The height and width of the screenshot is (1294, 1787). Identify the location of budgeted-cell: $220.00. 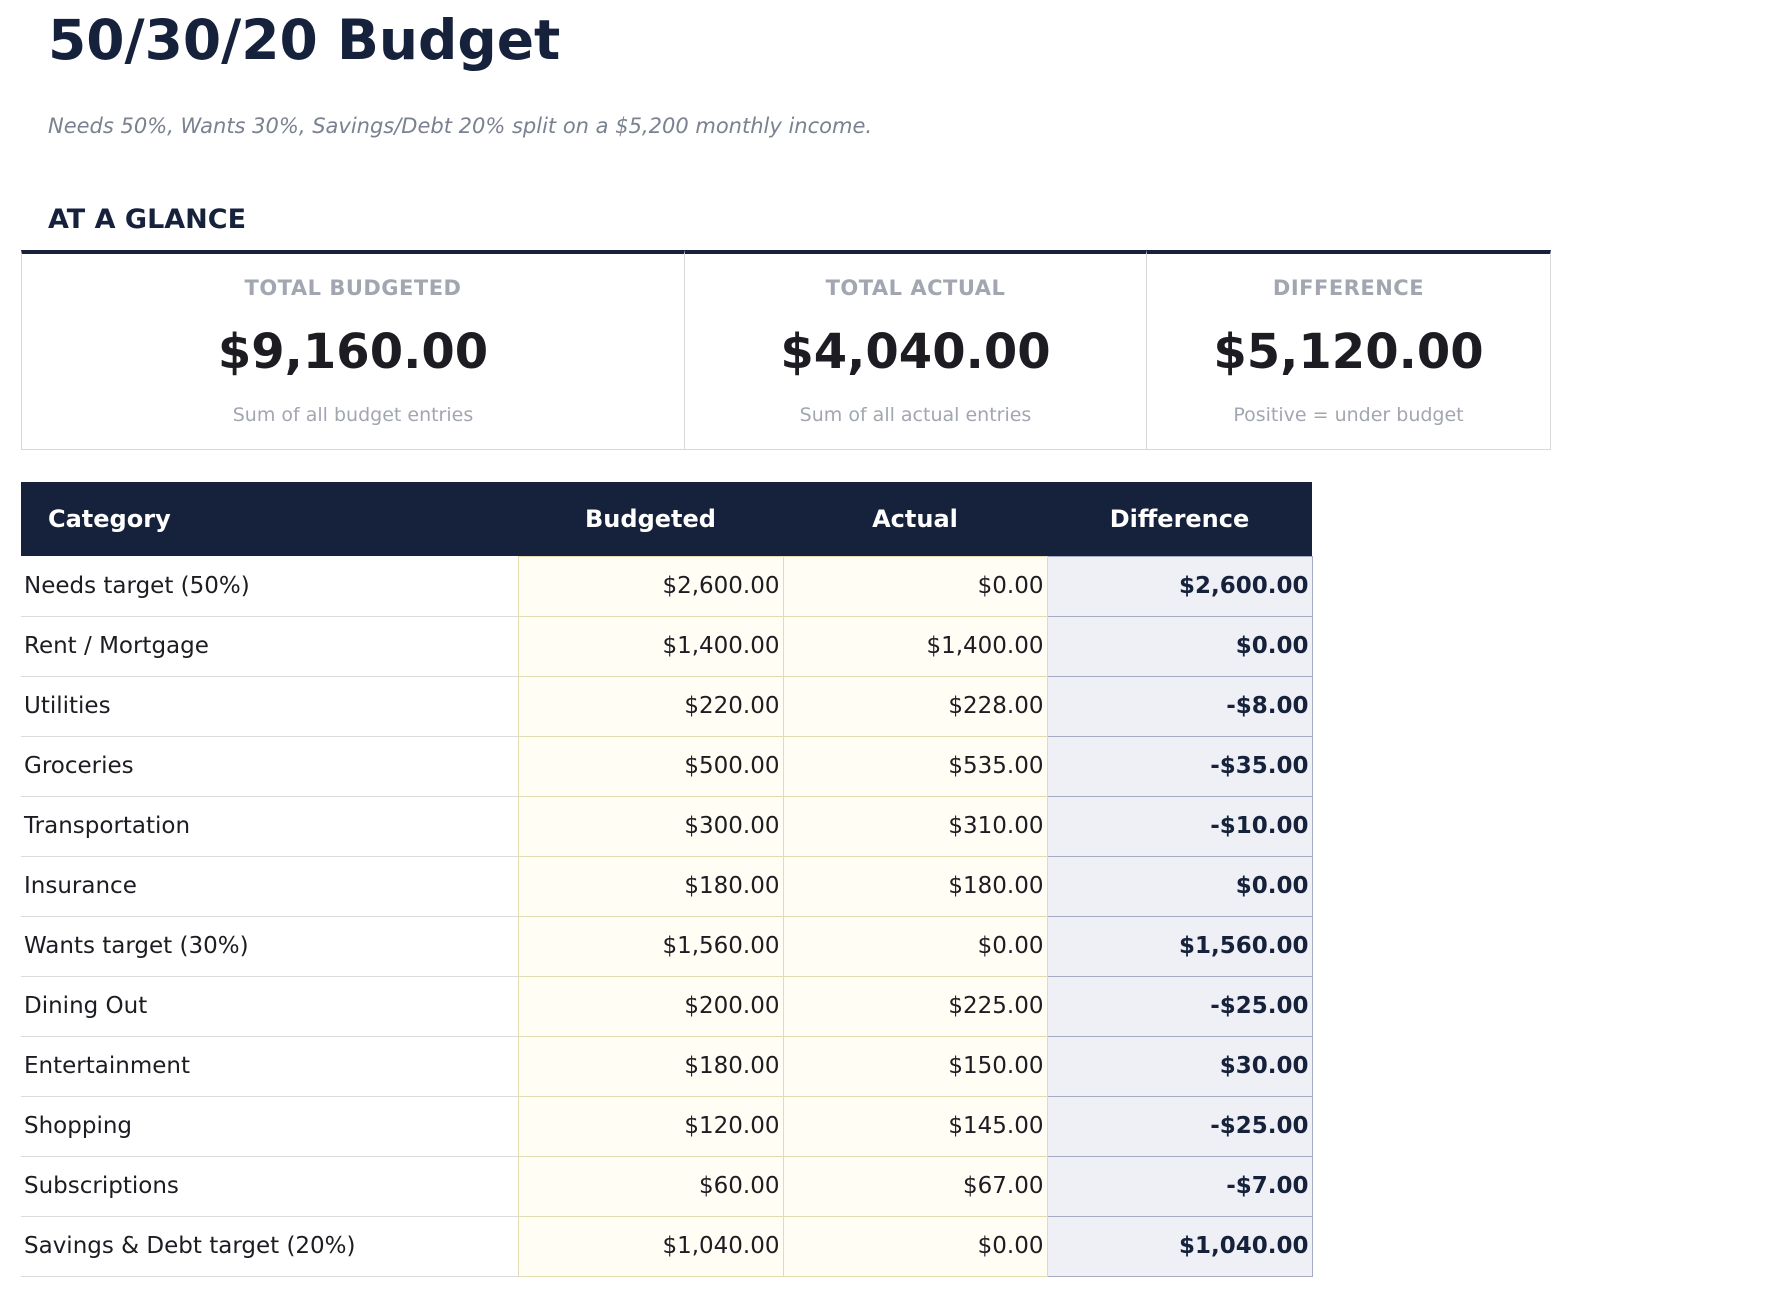
(650, 706).